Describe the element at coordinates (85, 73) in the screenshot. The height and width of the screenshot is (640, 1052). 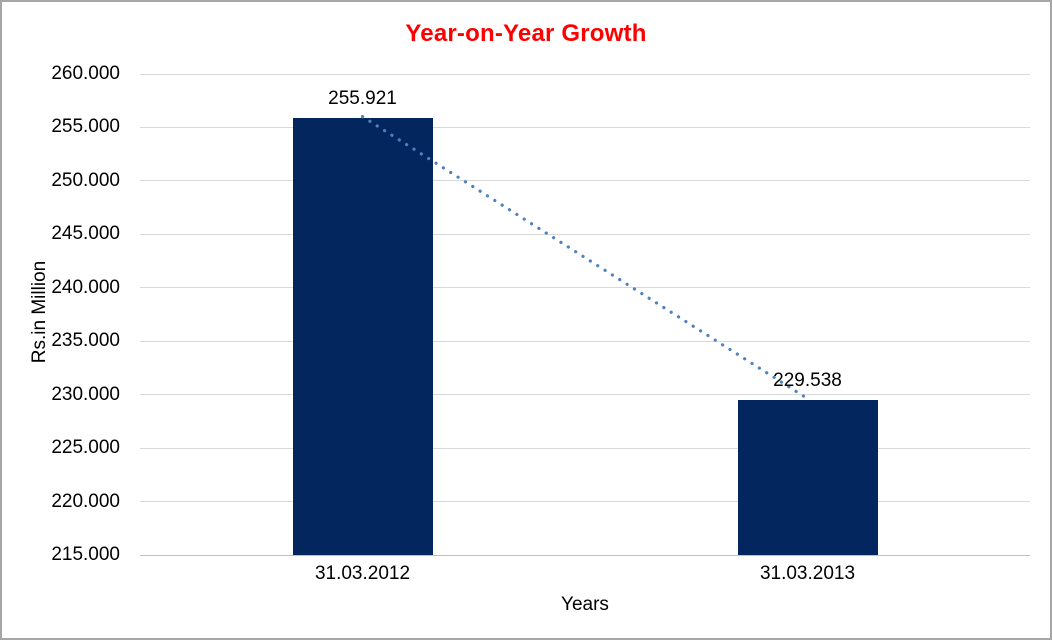
I see `y-tick-label: 260.000` at that location.